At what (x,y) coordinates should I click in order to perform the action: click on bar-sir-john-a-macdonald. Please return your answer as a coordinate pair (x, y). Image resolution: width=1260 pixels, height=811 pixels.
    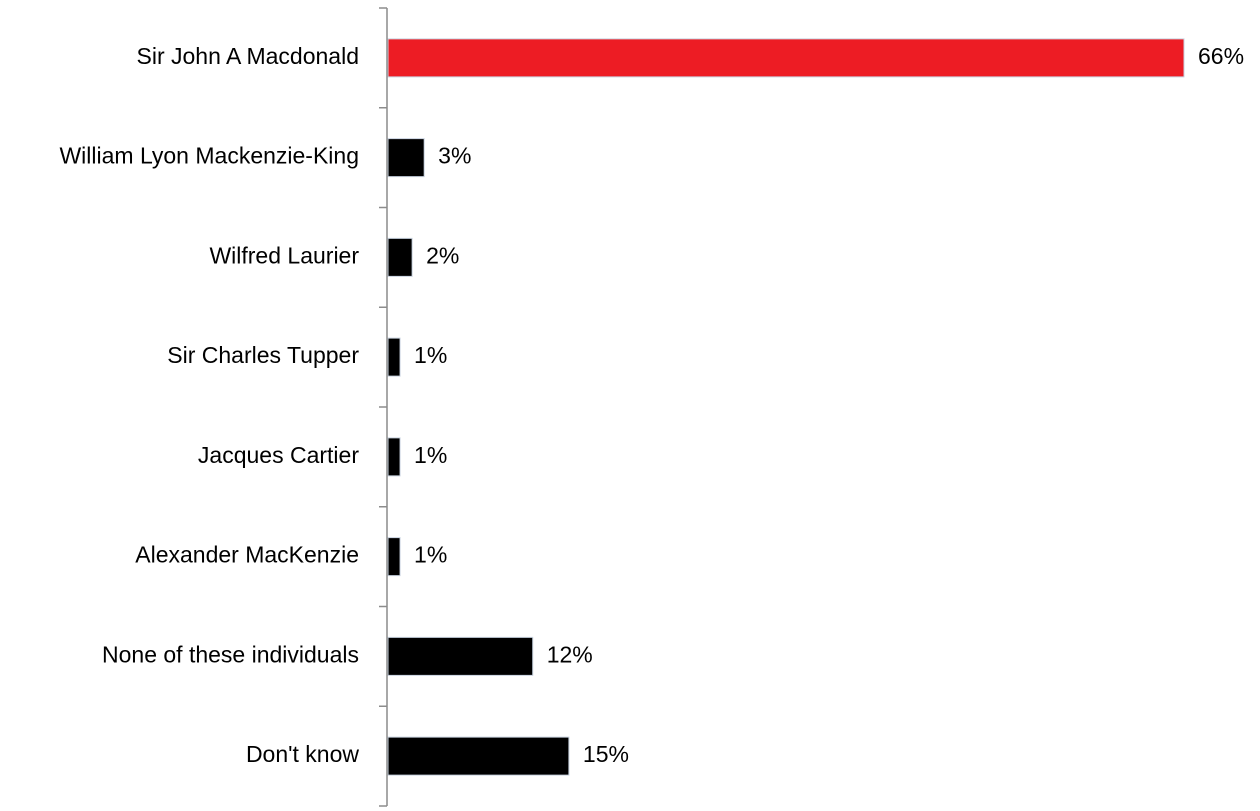
    Looking at the image, I should click on (786, 58).